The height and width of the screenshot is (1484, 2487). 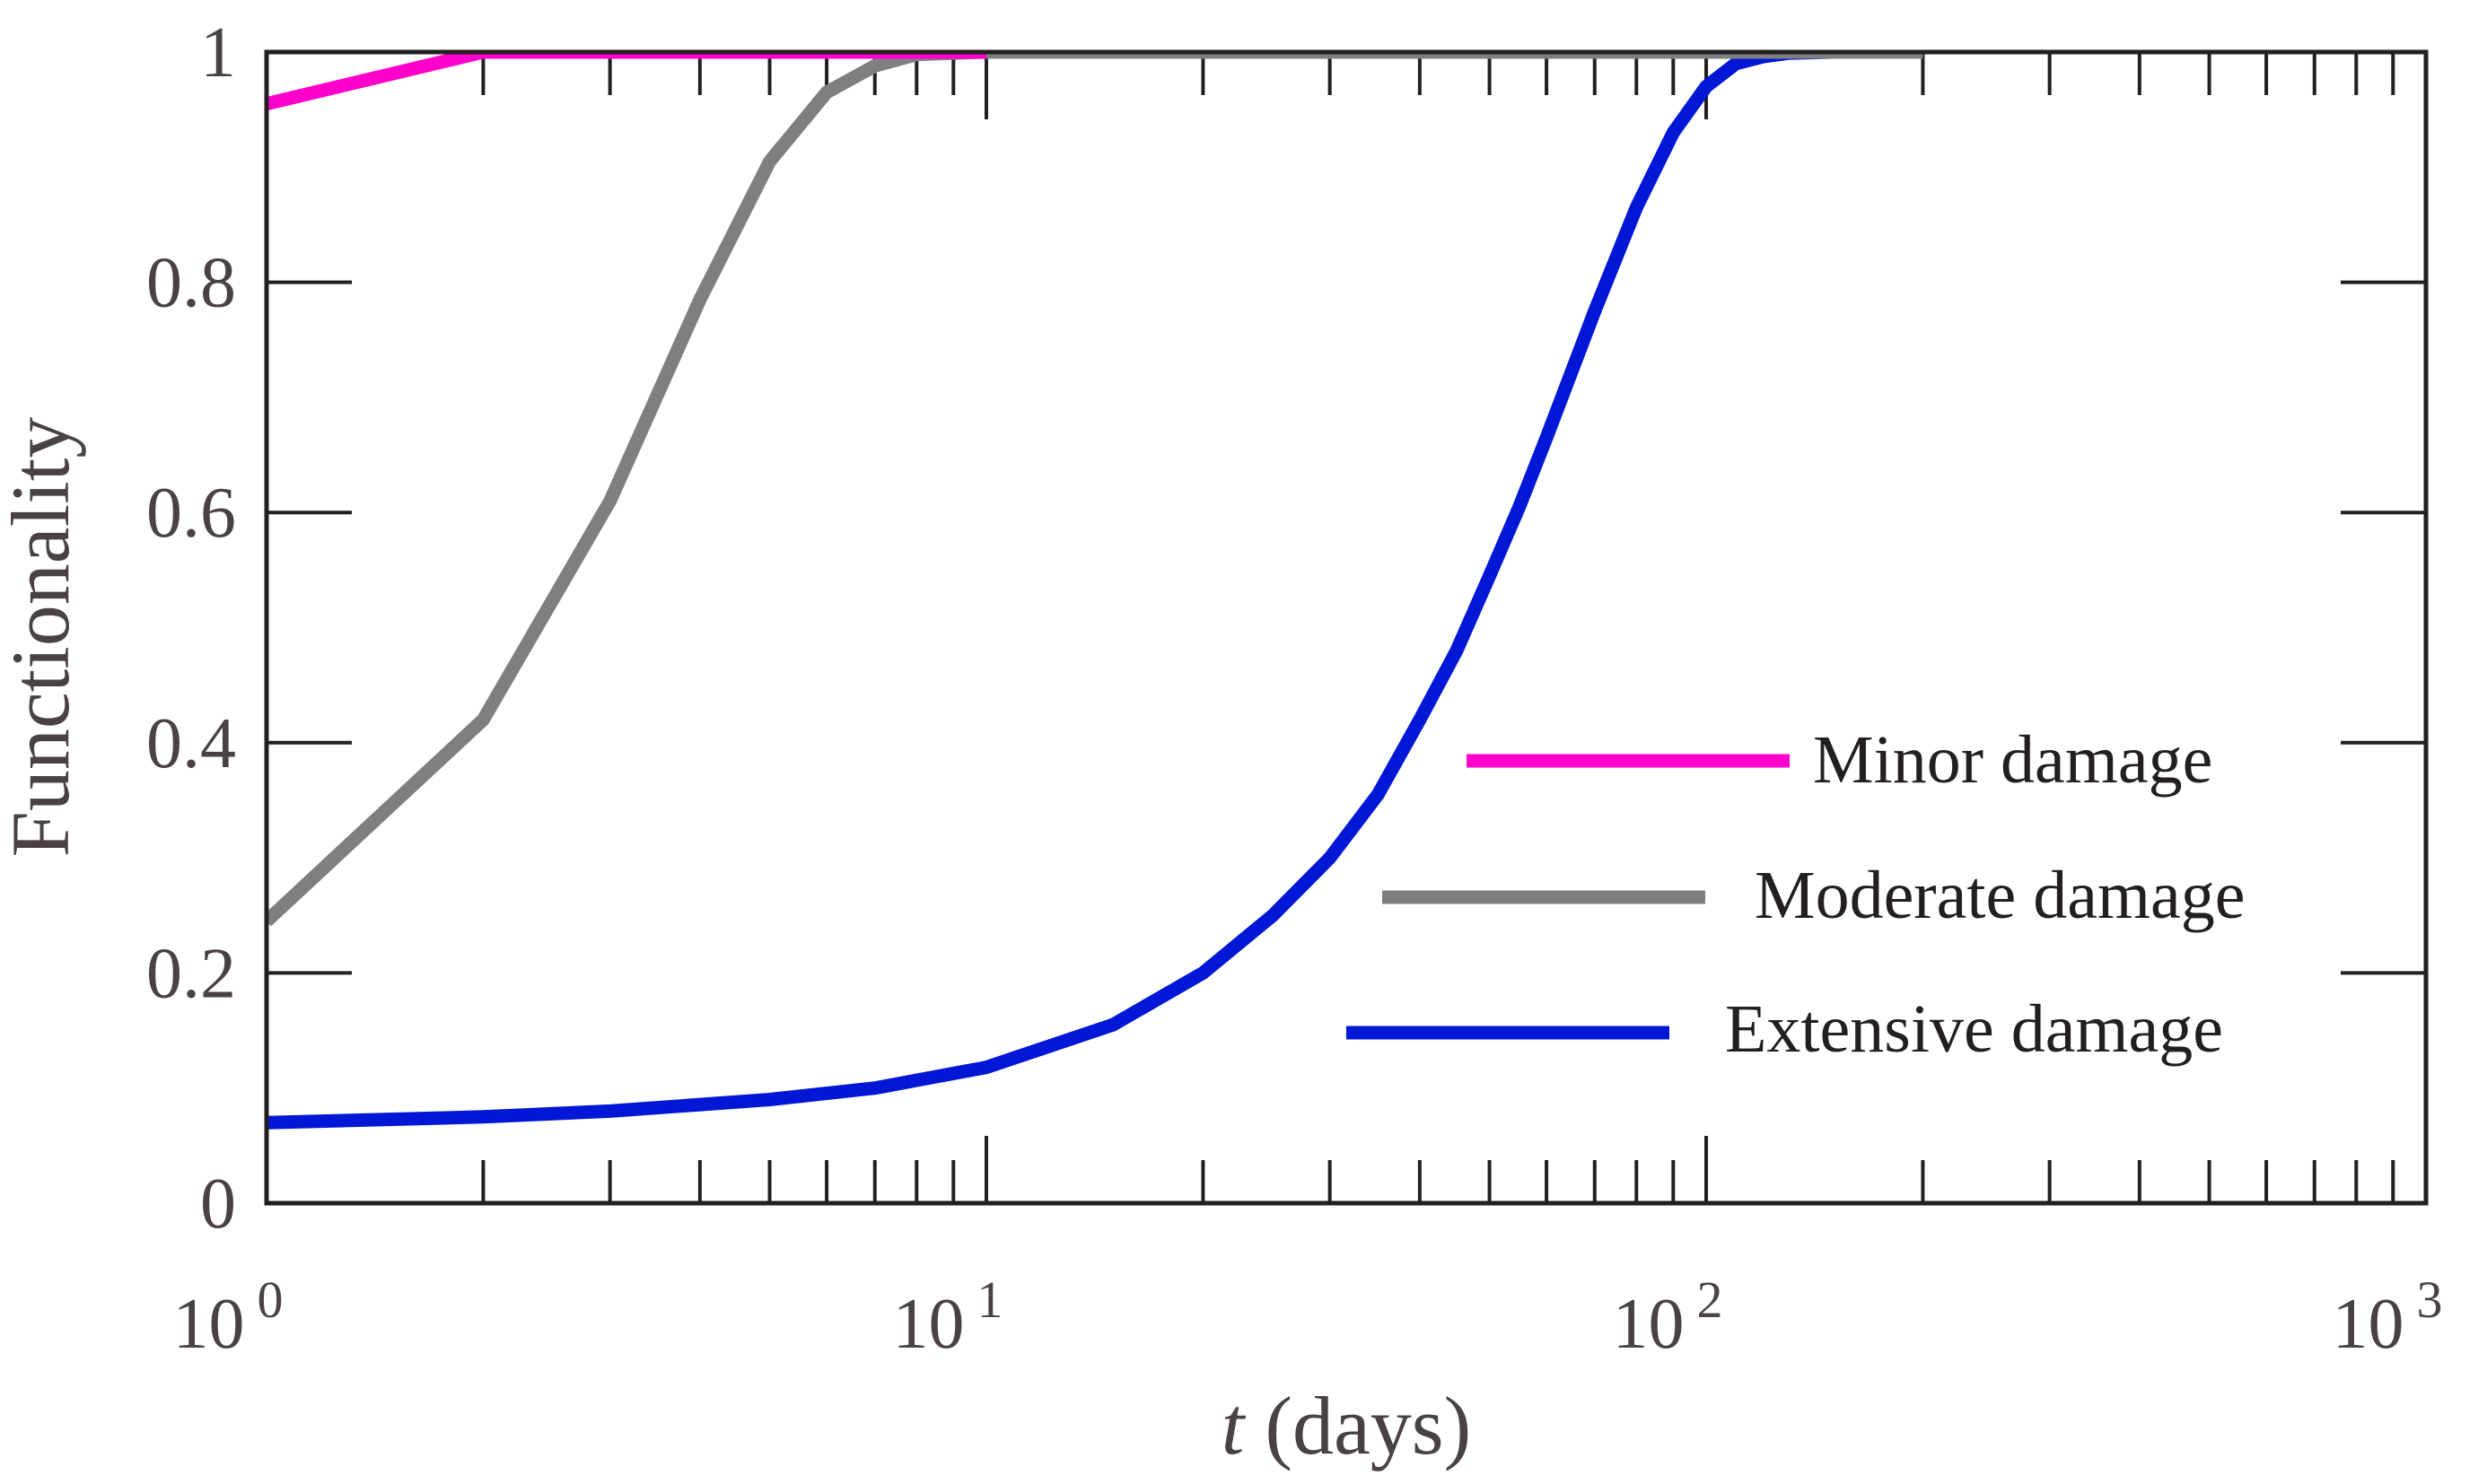 I want to click on legend-label: Minor damage, so click(x=2012, y=760).